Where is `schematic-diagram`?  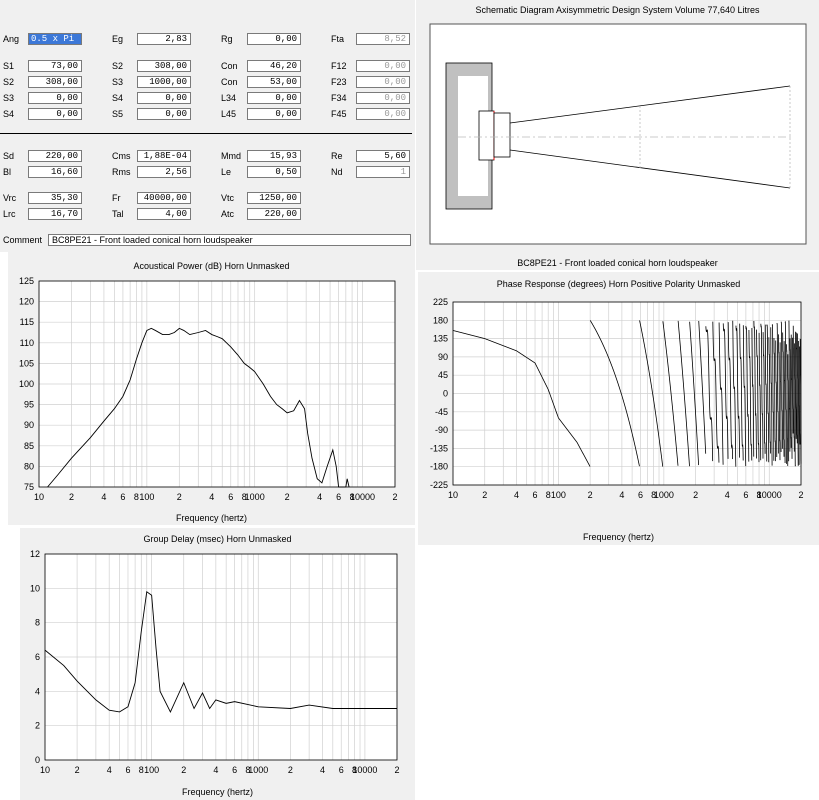 schematic-diagram is located at coordinates (618, 134).